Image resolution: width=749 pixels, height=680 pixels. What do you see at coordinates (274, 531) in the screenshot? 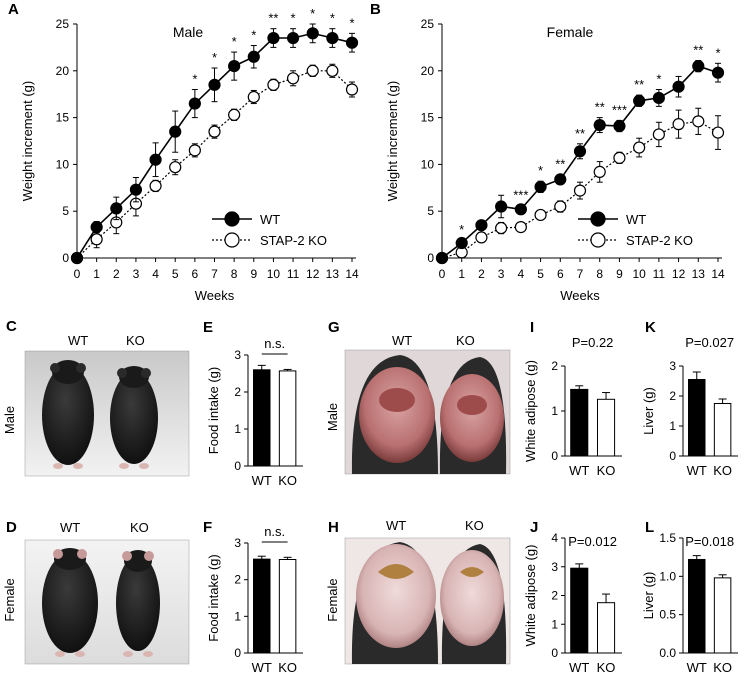
I see `significance-annotation: n.s.` at bounding box center [274, 531].